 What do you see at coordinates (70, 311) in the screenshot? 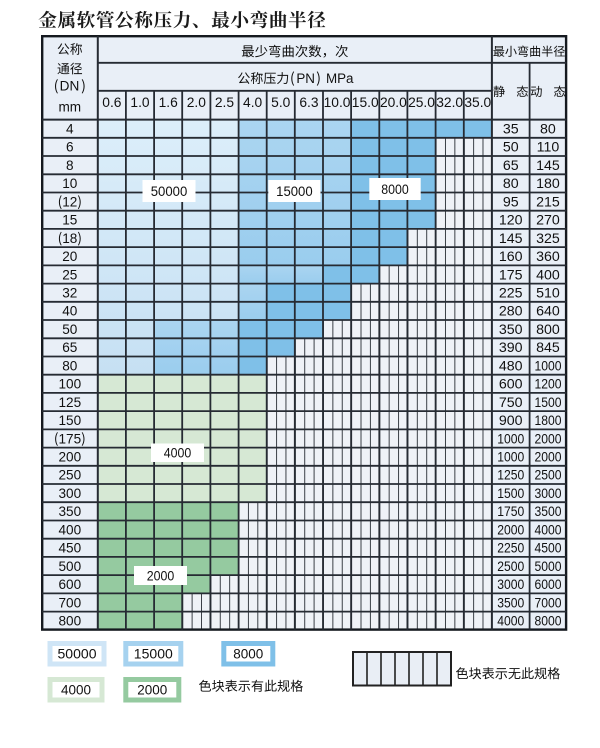
I see `svg-text: 40` at bounding box center [70, 311].